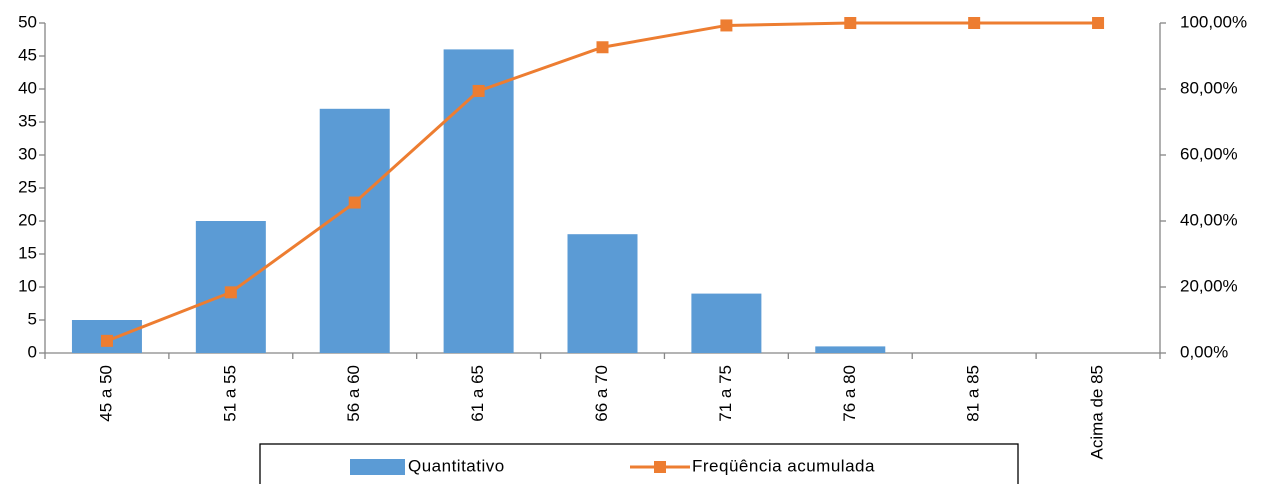 This screenshot has width=1264, height=484. Describe the element at coordinates (1209, 285) in the screenshot. I see `y2-tick-label: 20,00%` at that location.